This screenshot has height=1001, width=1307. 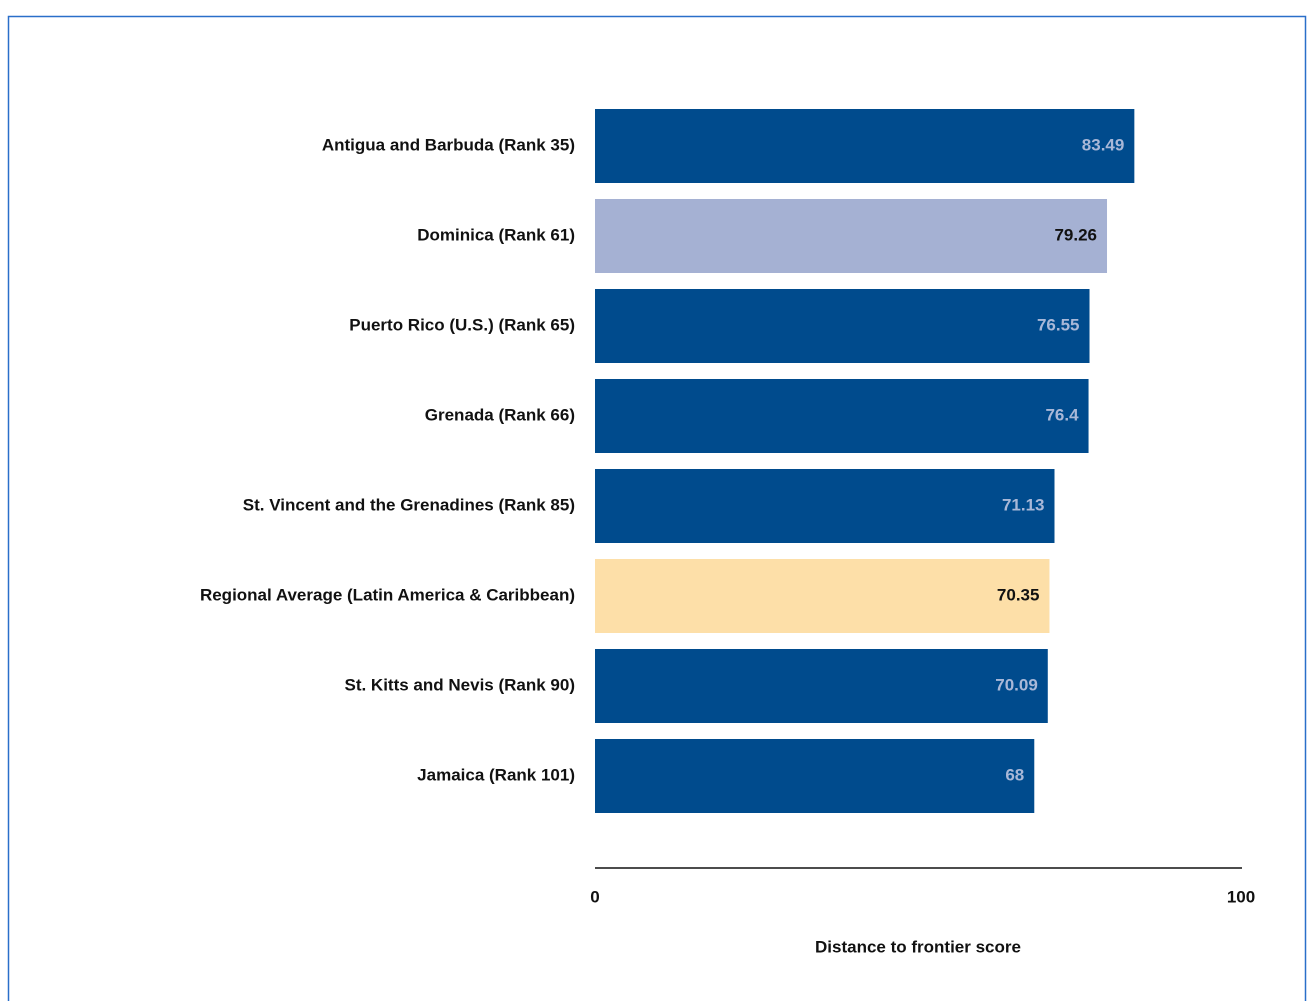 I want to click on value-label: 70.09, so click(x=1016, y=684).